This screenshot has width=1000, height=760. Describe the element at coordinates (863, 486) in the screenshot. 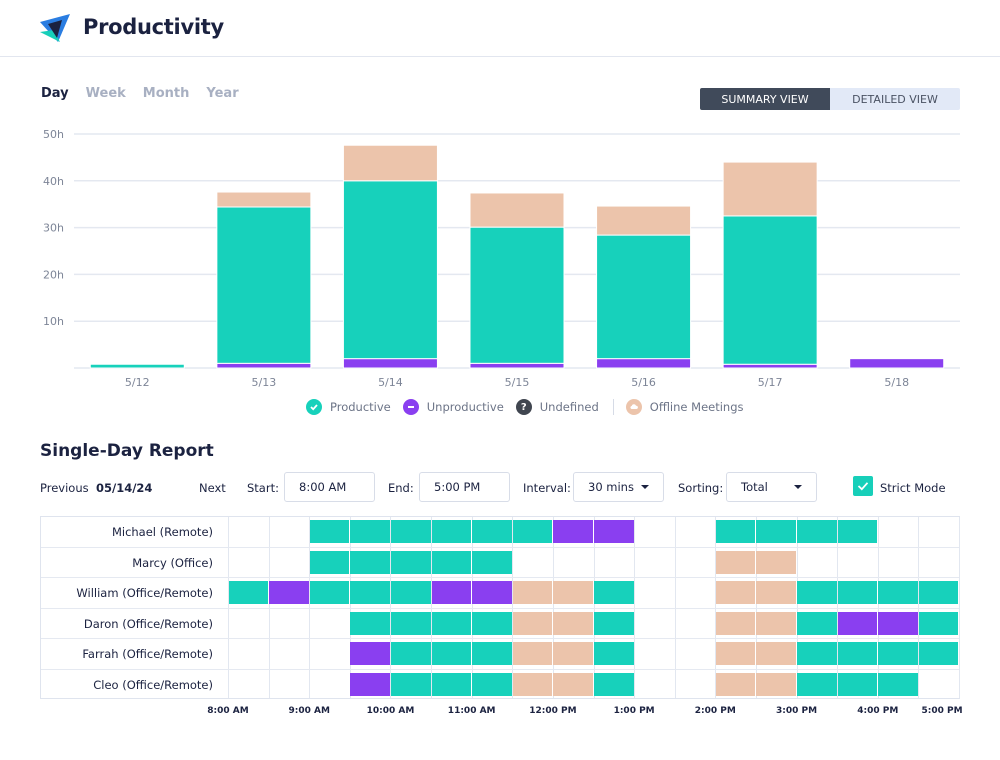

I see `strict-mode-checkbox` at that location.